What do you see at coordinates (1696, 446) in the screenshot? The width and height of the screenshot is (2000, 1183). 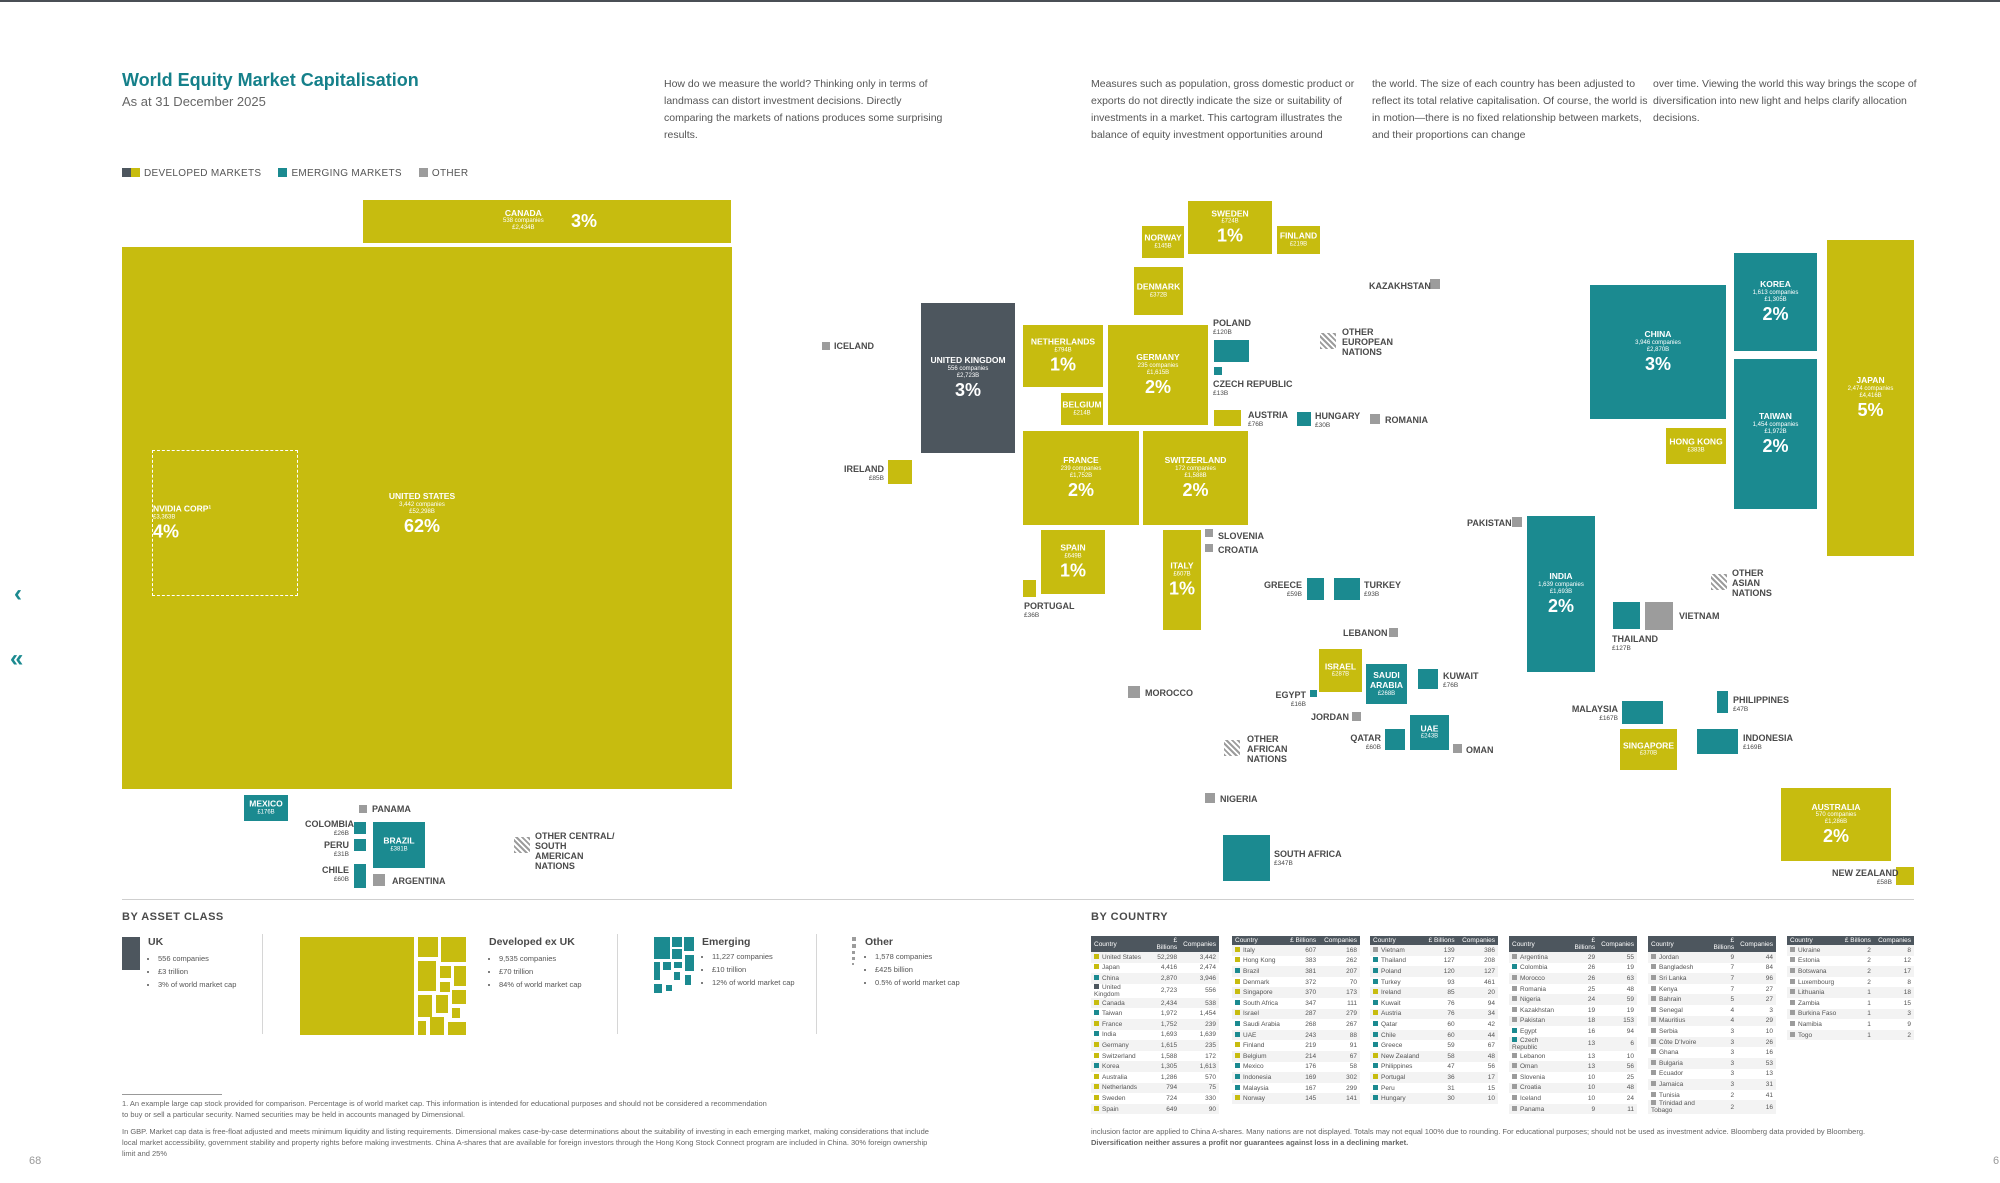 I see `country-hong-kong: HONG KONG £383B` at bounding box center [1696, 446].